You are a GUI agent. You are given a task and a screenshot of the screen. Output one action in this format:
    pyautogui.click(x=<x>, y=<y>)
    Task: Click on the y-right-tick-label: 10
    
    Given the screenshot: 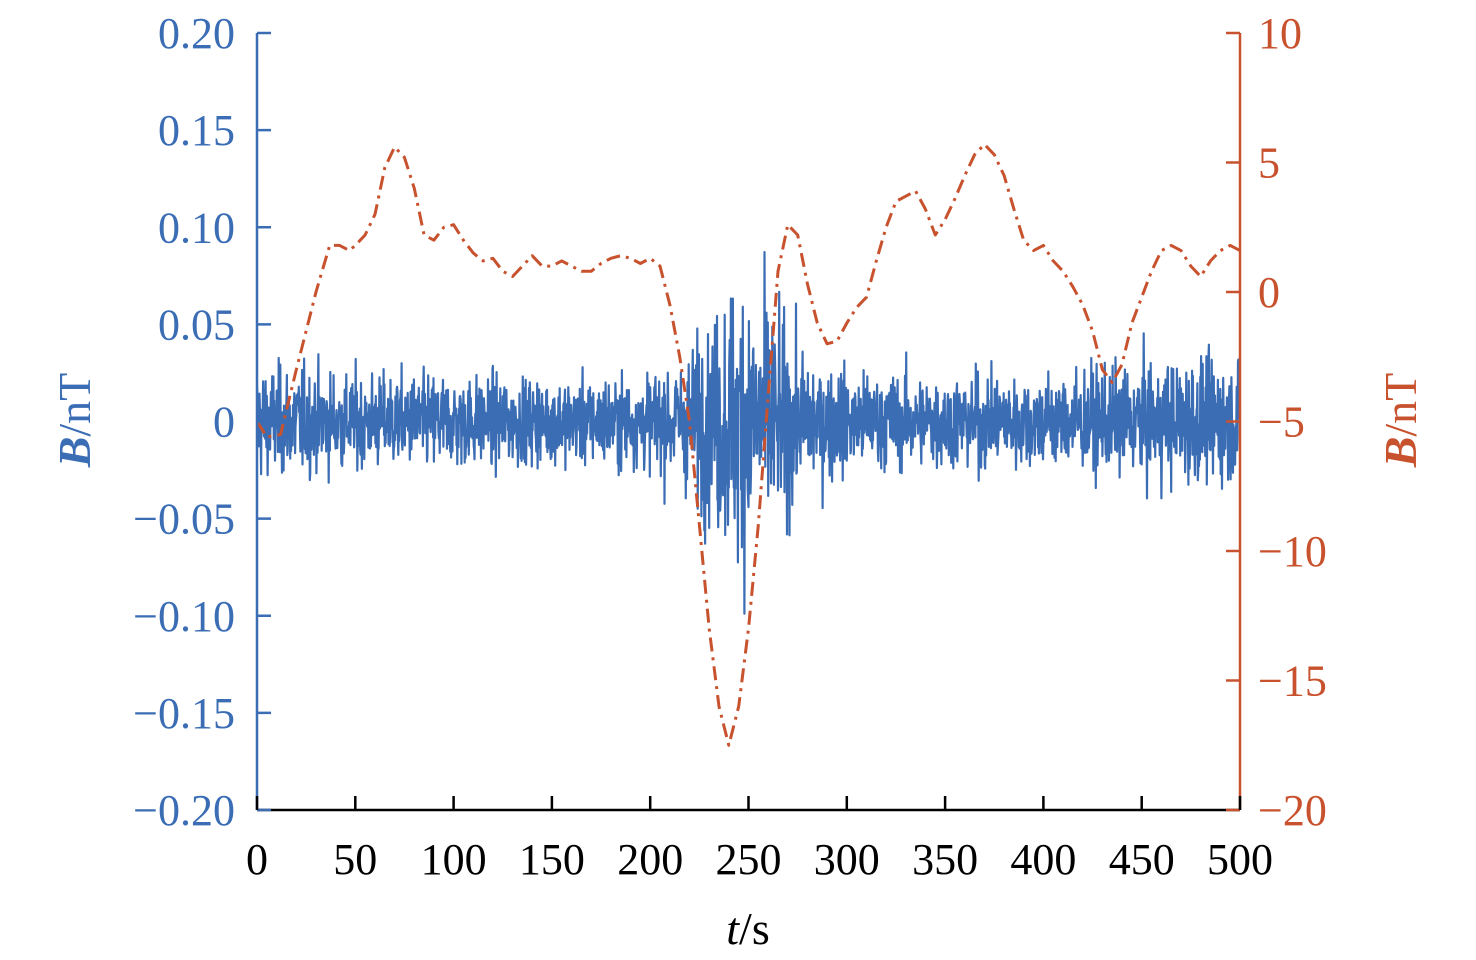 What is the action you would take?
    pyautogui.click(x=1280, y=33)
    